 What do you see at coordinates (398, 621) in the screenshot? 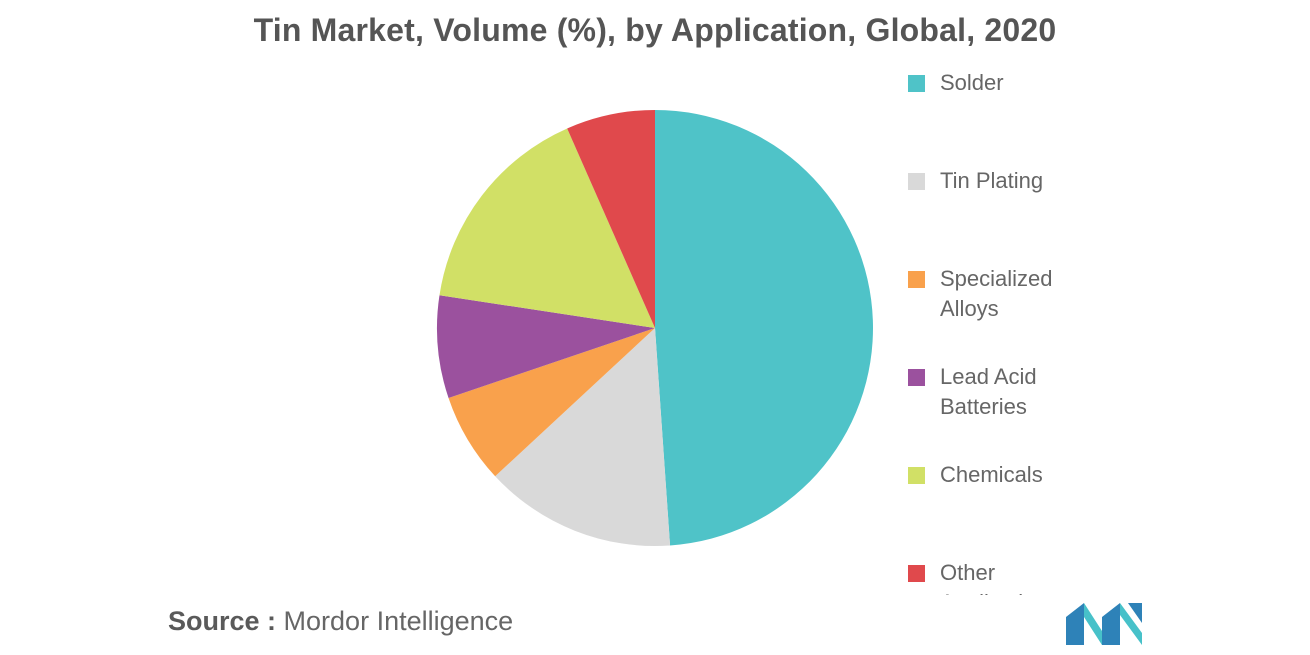
I see `source-value: Mordor Intelligence` at bounding box center [398, 621].